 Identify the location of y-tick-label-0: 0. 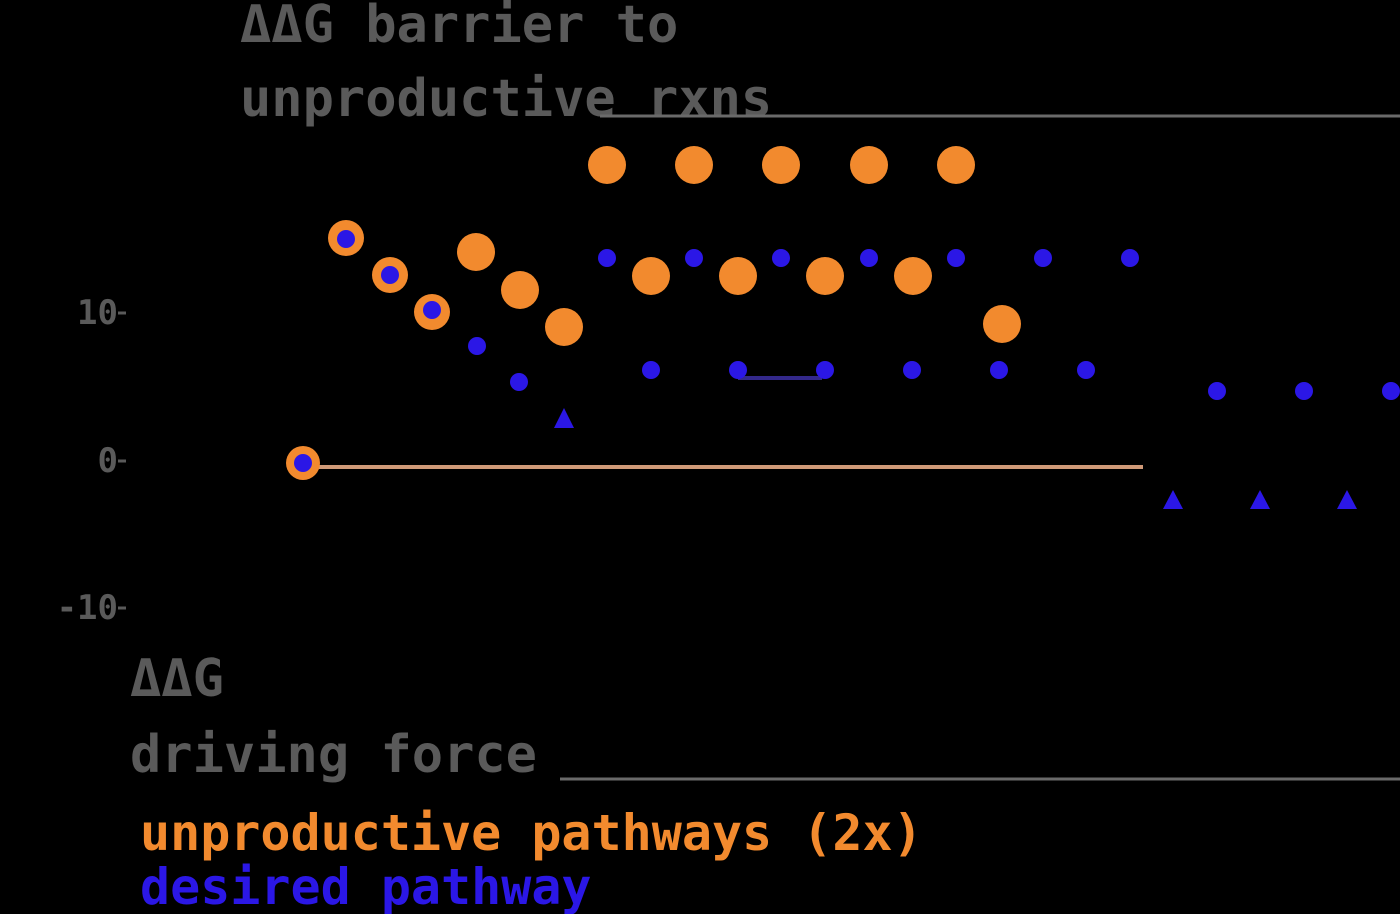
(108, 461).